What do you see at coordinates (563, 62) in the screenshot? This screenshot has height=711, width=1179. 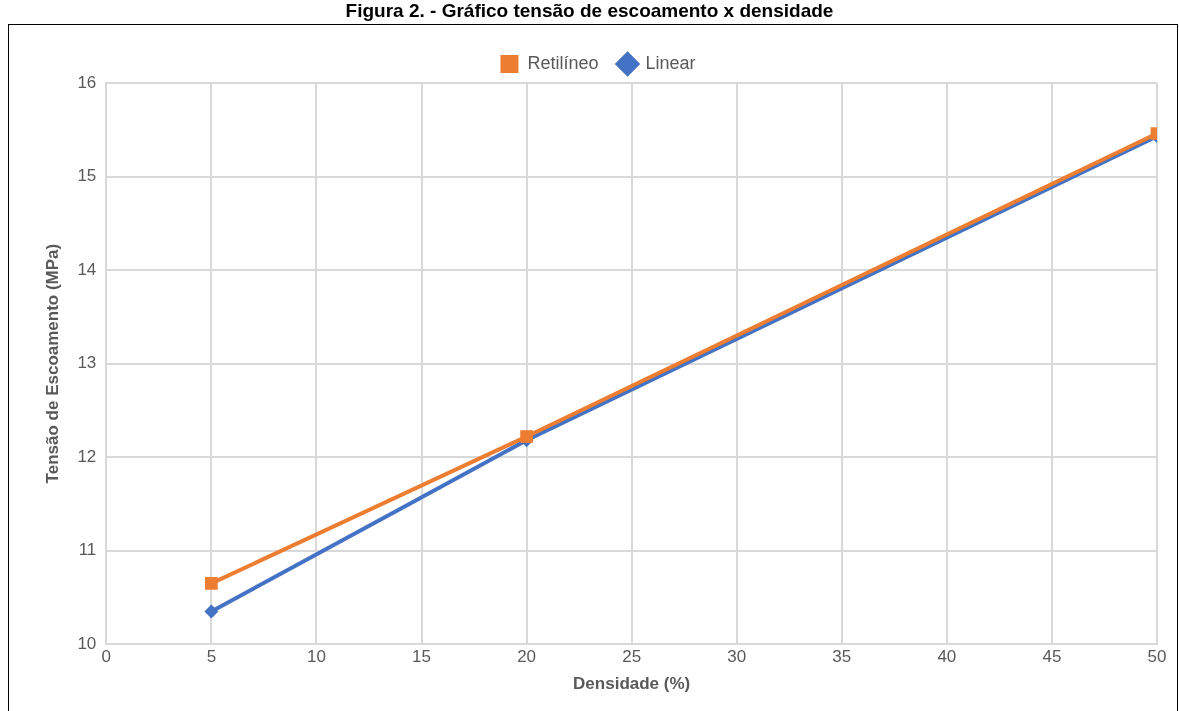 I see `legend-label: Retilíneo` at bounding box center [563, 62].